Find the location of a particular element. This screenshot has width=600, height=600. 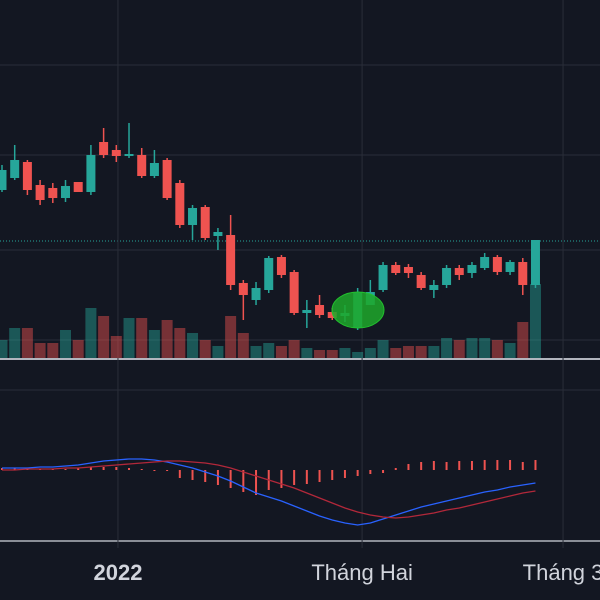

x-tick-label: Tháng Hai is located at coordinates (362, 572).